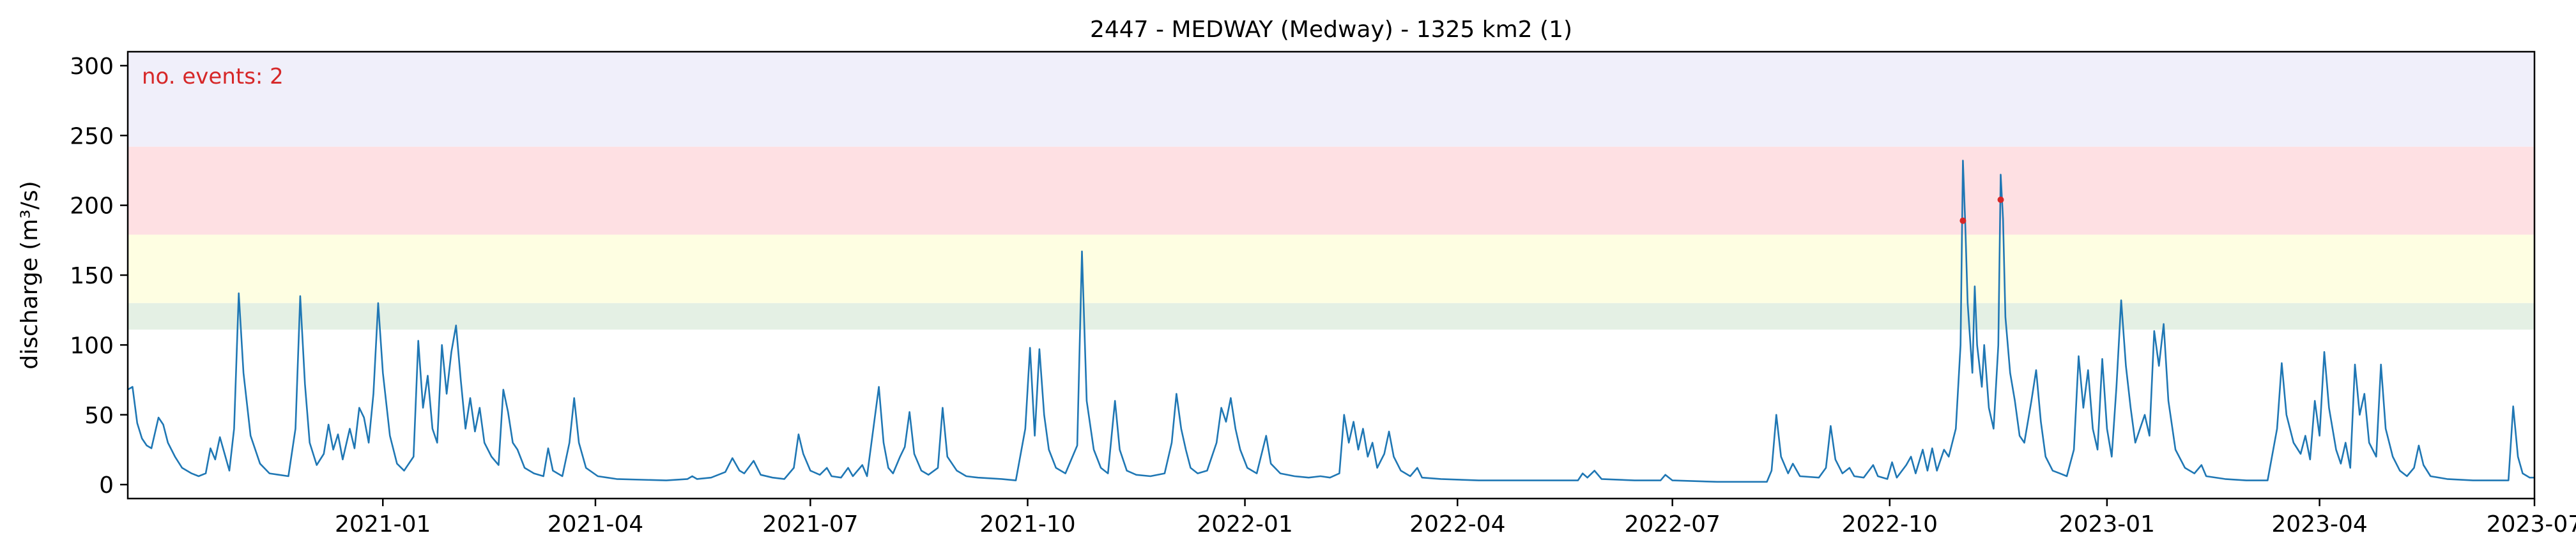 The height and width of the screenshot is (556, 2576). Describe the element at coordinates (1244, 524) in the screenshot. I see `x-tick-label: 2022-01` at that location.